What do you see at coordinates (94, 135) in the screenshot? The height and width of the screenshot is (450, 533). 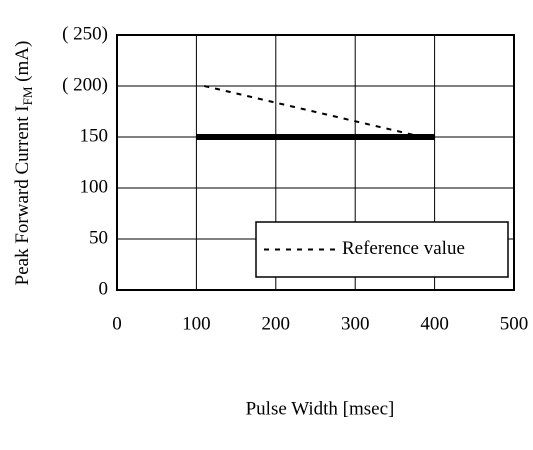 I see `y-tick-label: 150` at bounding box center [94, 135].